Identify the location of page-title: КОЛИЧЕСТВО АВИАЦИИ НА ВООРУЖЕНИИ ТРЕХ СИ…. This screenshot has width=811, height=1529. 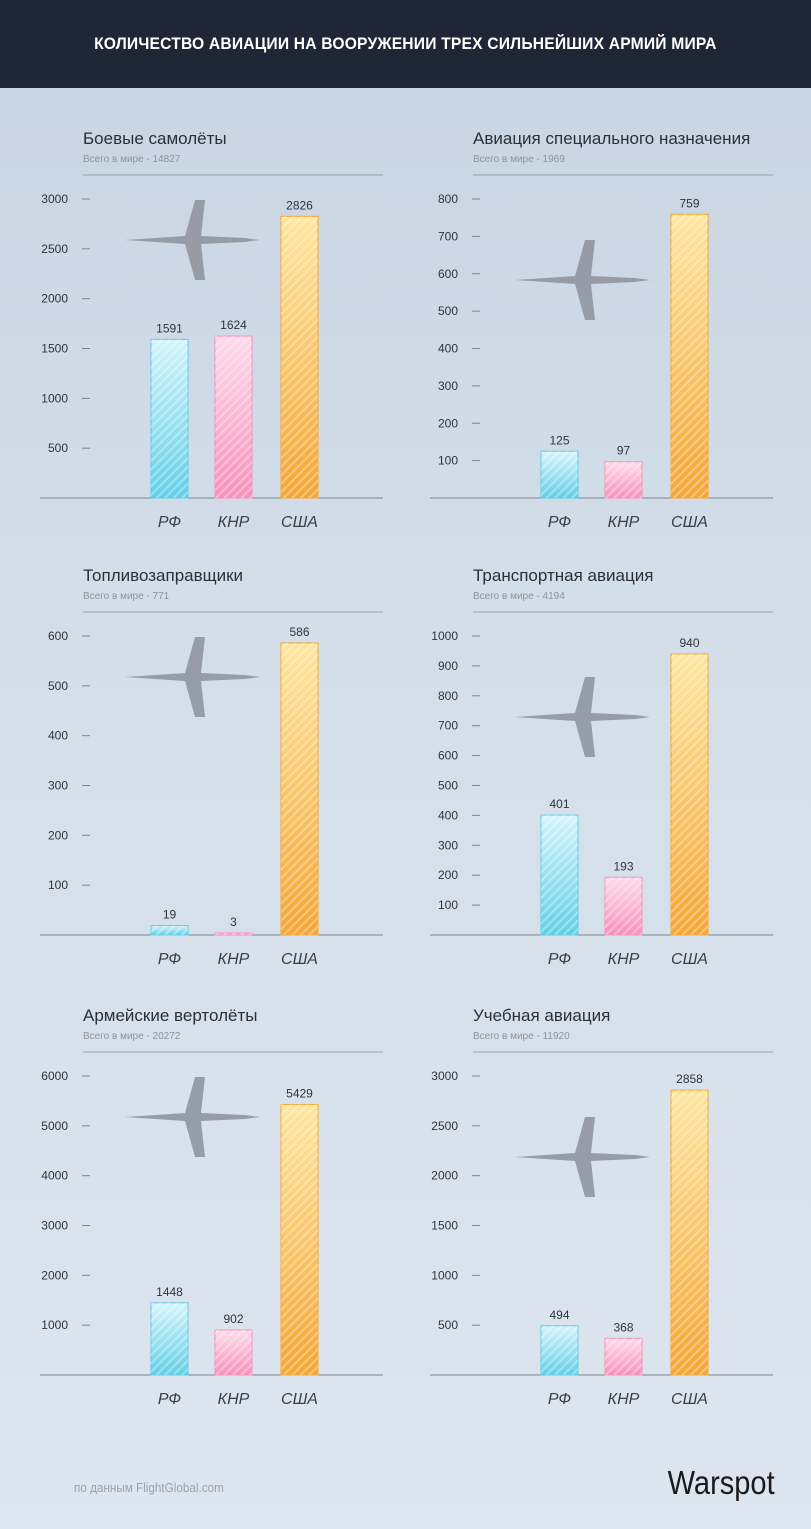
(405, 43).